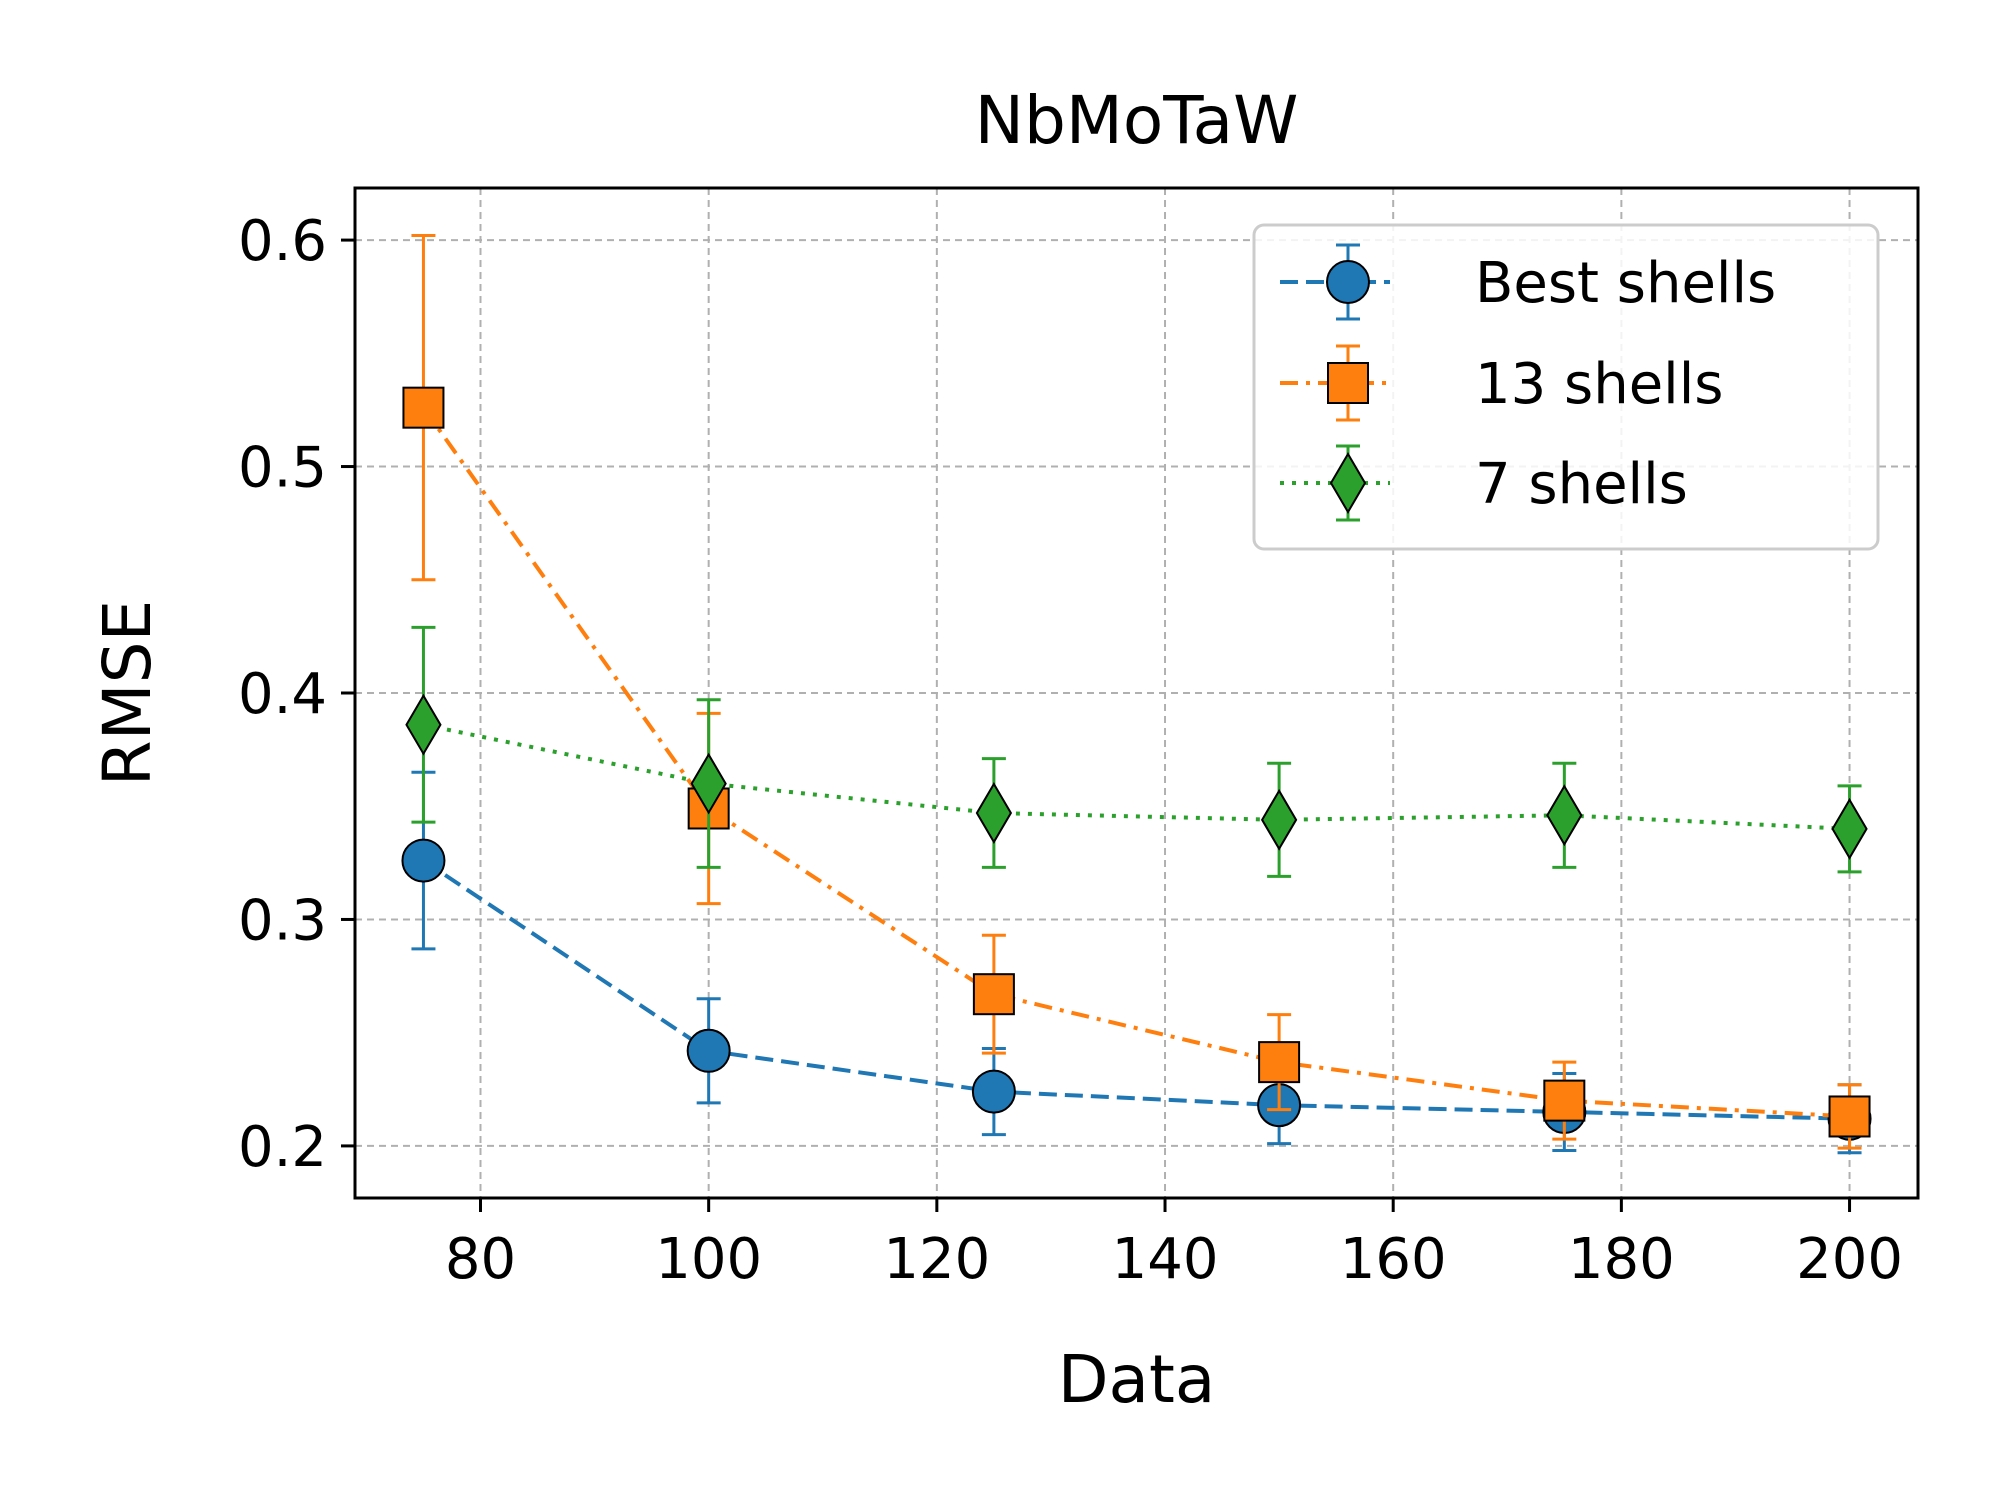  I want to click on x-tick-label: 180, so click(1621, 1259).